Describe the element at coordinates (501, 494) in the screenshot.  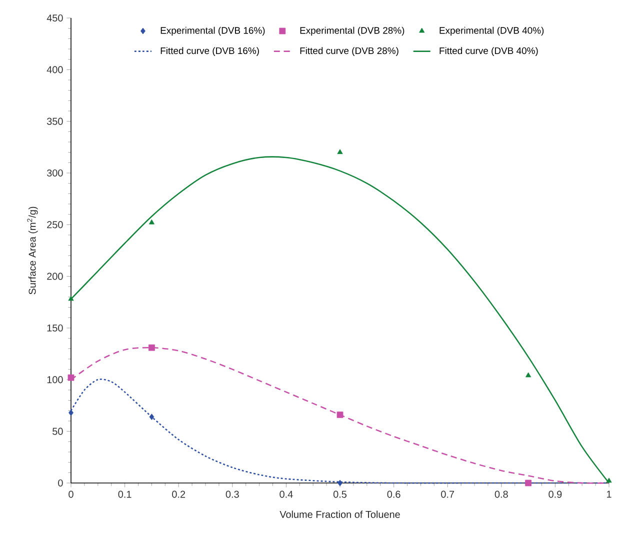
I see `x-tick-label: 0.8` at that location.